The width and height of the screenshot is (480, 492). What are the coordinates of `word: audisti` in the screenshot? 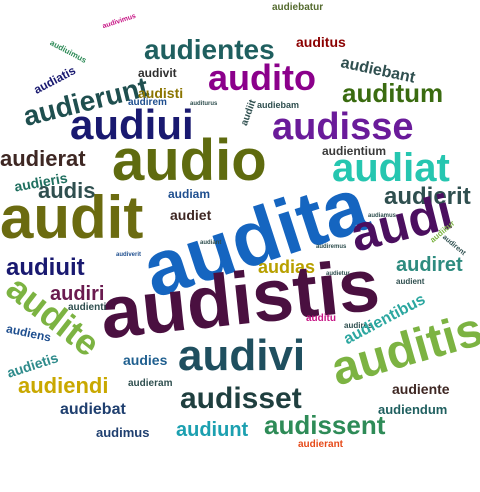 It's located at (161, 93).